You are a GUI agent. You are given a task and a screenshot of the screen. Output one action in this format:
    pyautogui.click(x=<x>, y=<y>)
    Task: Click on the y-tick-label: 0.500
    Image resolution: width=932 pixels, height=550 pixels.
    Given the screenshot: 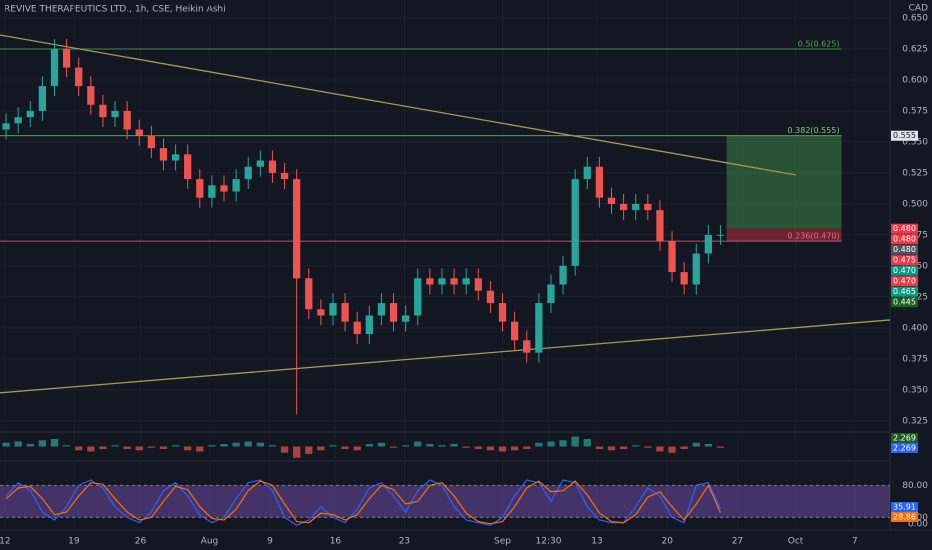 What is the action you would take?
    pyautogui.click(x=915, y=204)
    